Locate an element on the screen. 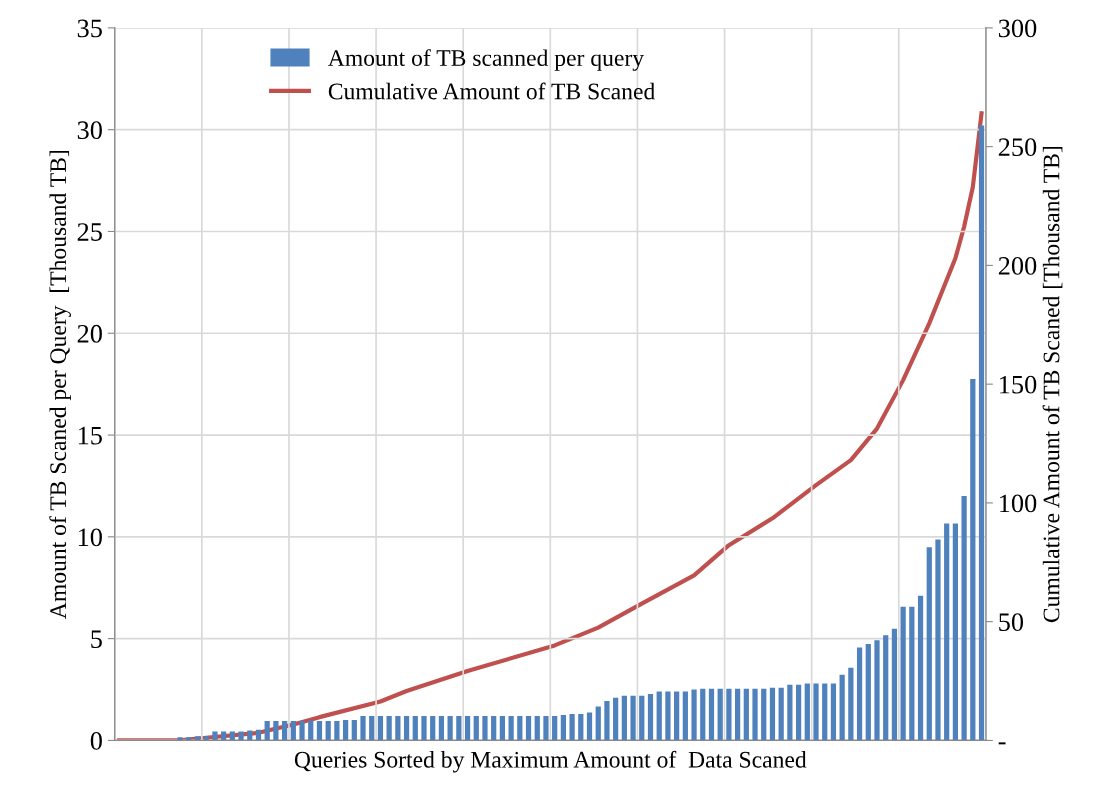  y-tick-label: 10 is located at coordinates (90, 537).